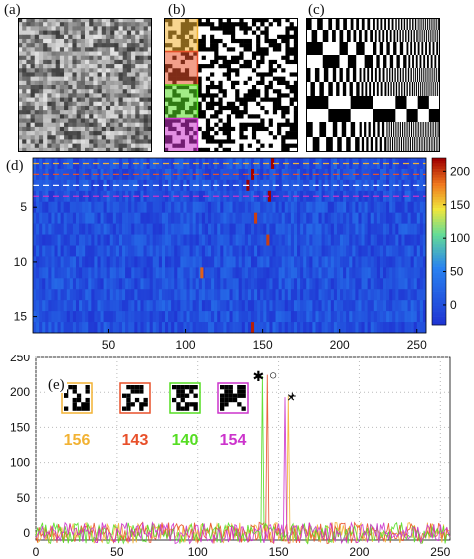 Image resolution: width=474 pixels, height=559 pixels. What do you see at coordinates (198, 552) in the screenshot?
I see `plot-x-tick: 100` at bounding box center [198, 552].